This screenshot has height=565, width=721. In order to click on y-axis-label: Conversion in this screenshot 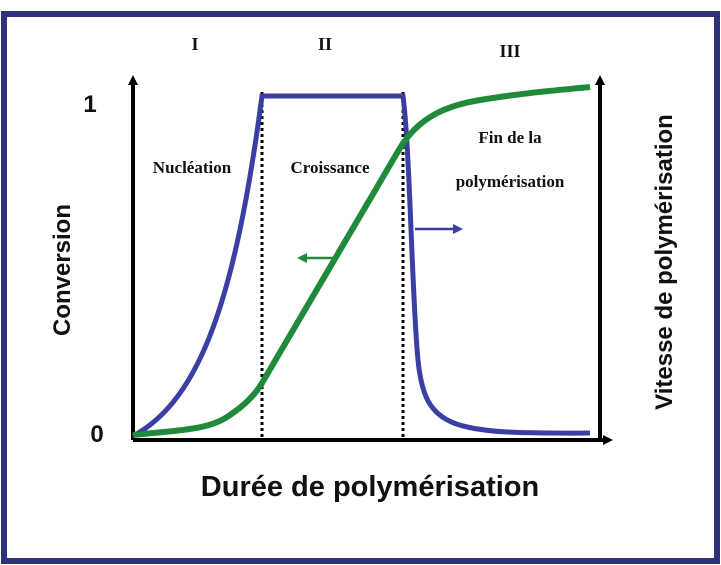, I will do `click(62, 270)`.